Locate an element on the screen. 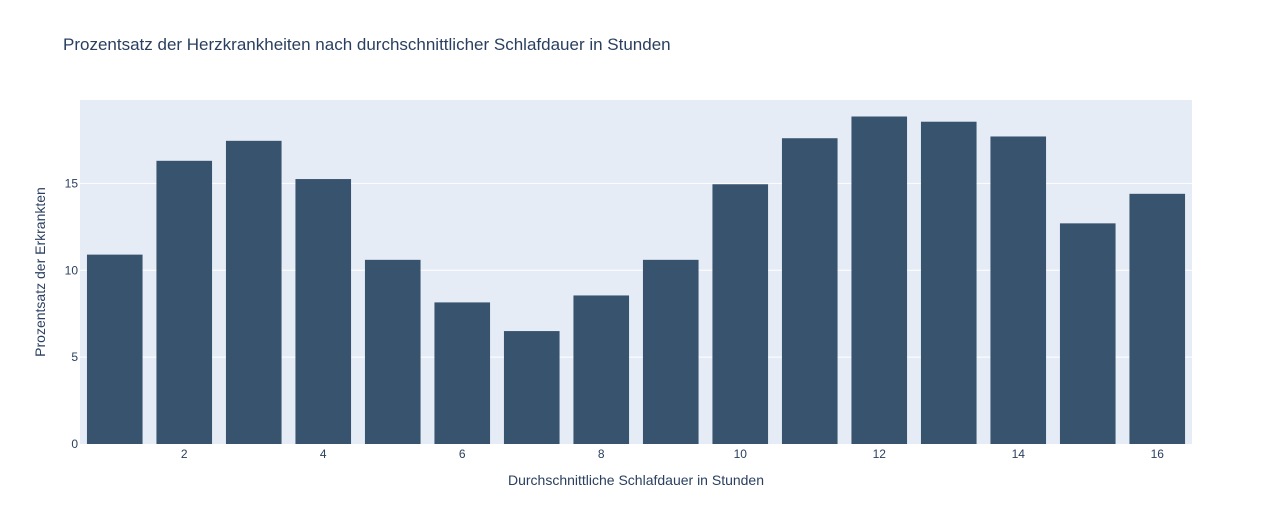 This screenshot has width=1271, height=525. x-tick-label: 2 is located at coordinates (184, 454).